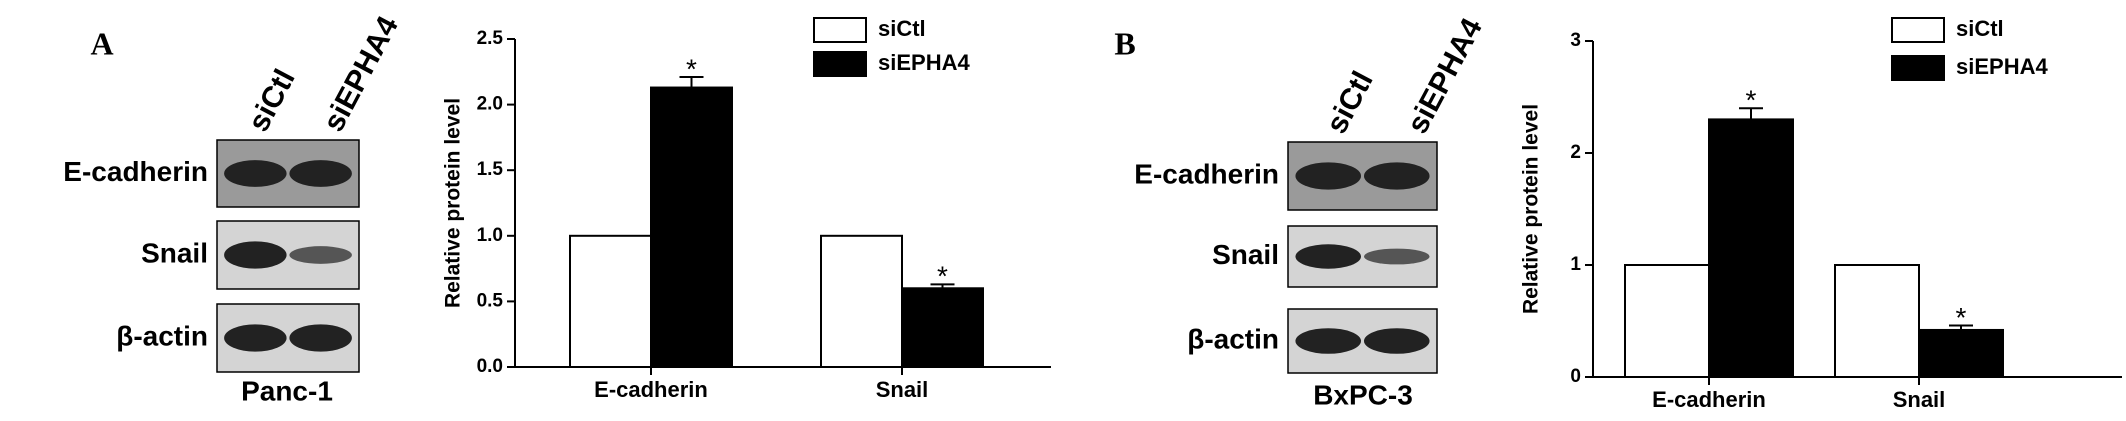  I want to click on y-tick-label: 0.5, so click(490, 300).